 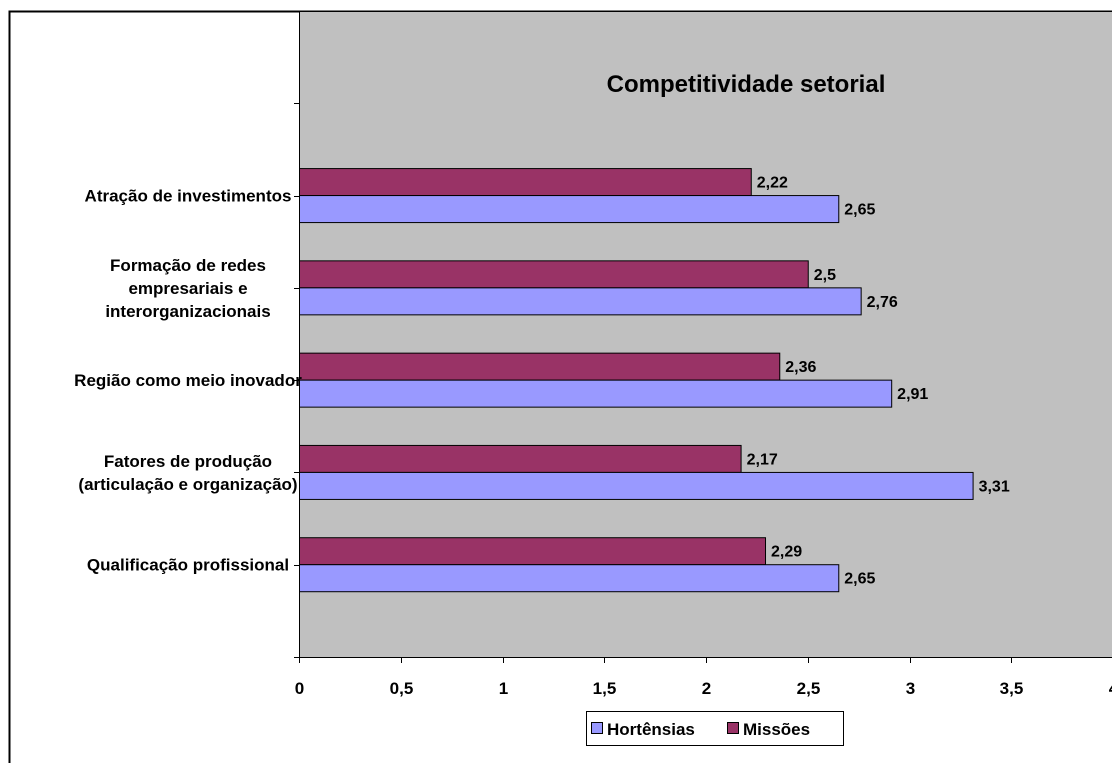 What do you see at coordinates (296, 334) in the screenshot?
I see `y-axis-ticks` at bounding box center [296, 334].